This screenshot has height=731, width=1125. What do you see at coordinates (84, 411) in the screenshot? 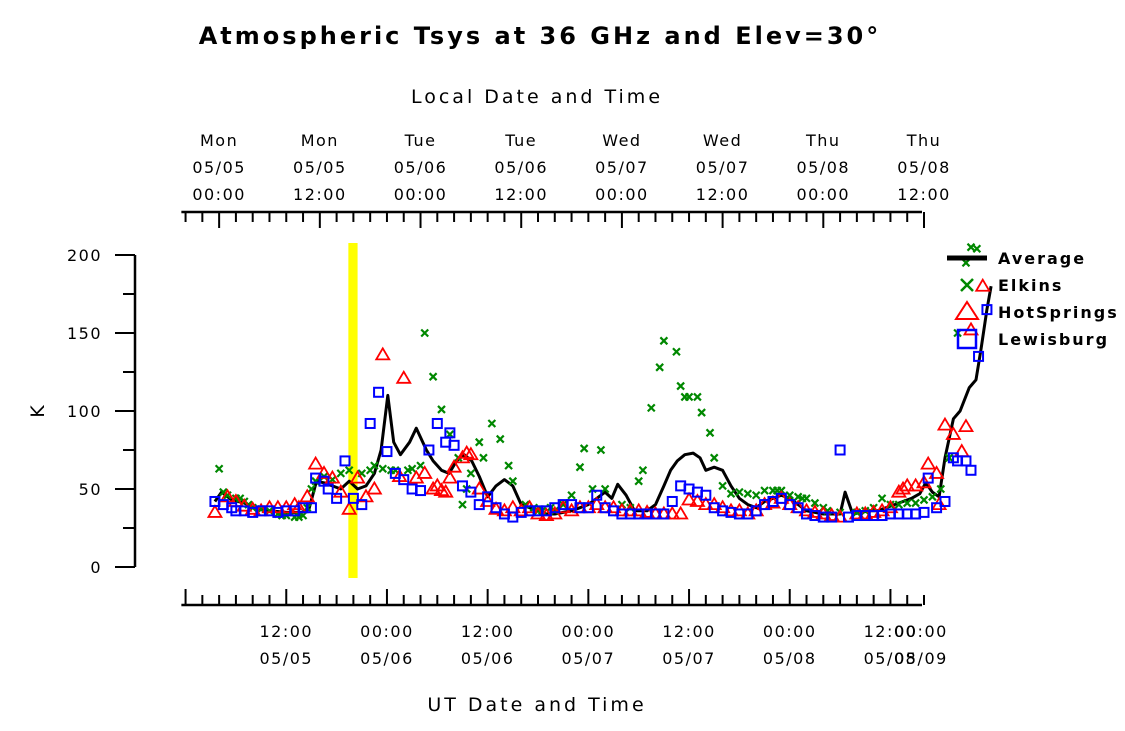
I see `y-tick-label-2: 100` at bounding box center [84, 411].